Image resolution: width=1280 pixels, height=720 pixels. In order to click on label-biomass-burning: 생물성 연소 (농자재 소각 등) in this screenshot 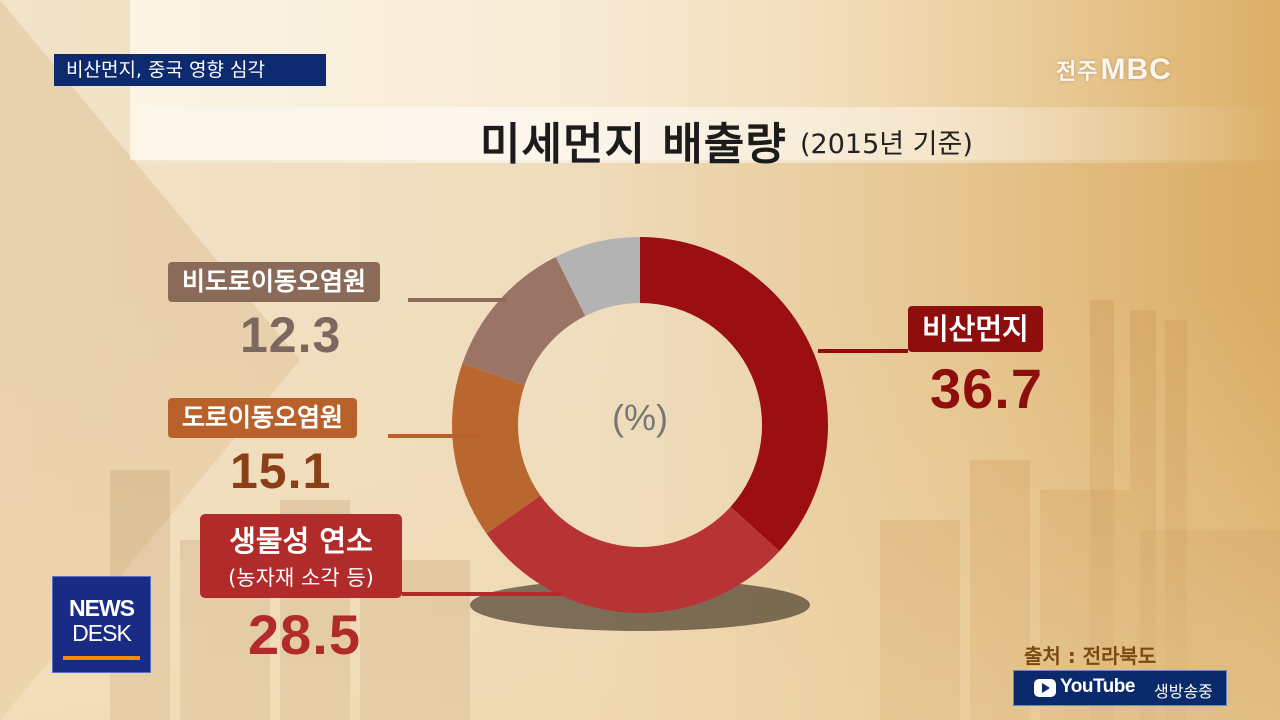, I will do `click(301, 556)`.